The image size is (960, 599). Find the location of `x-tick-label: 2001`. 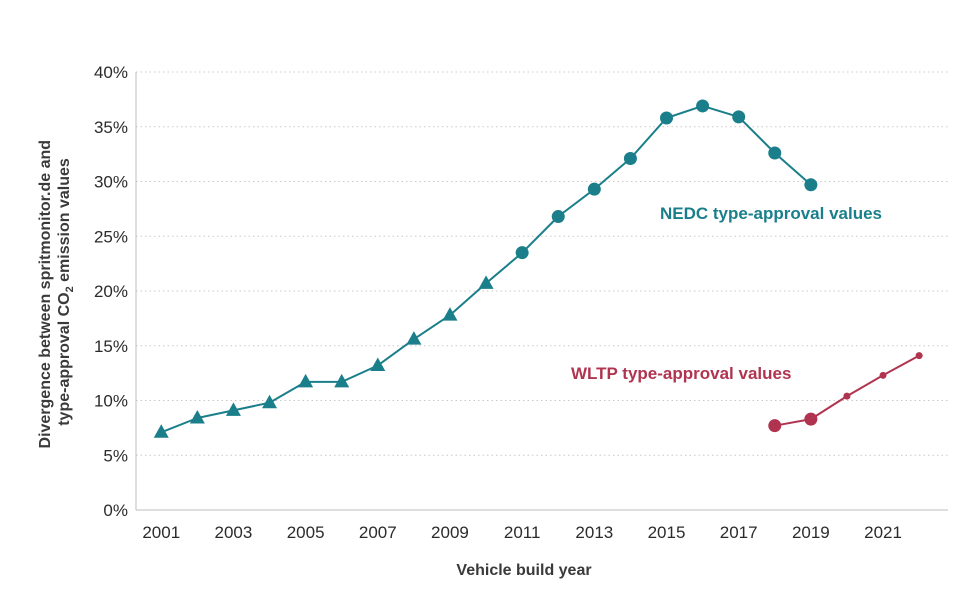

x-tick-label: 2001 is located at coordinates (161, 532).